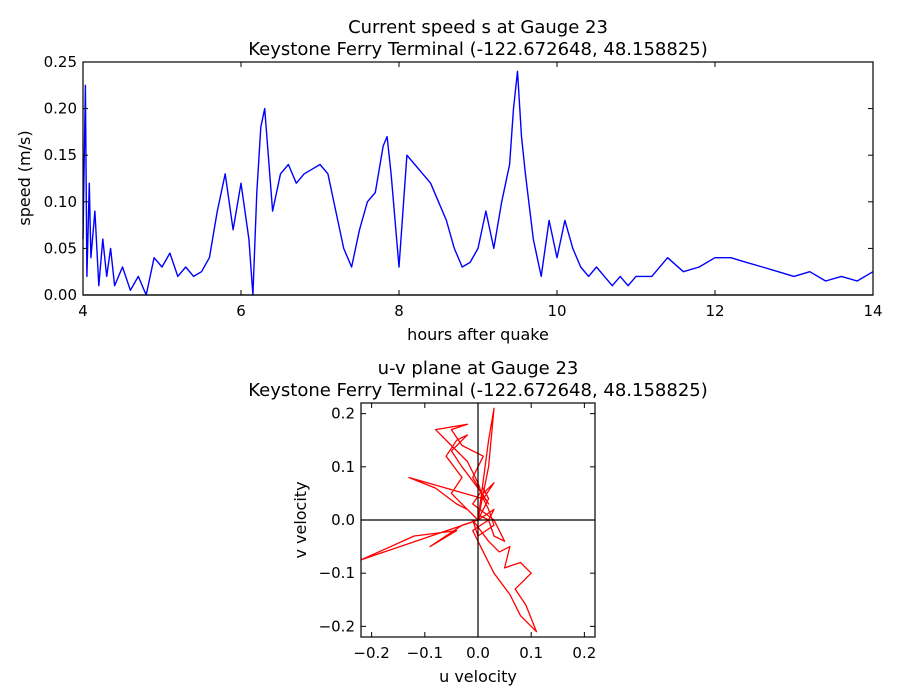 The width and height of the screenshot is (900, 700). Describe the element at coordinates (478, 27) in the screenshot. I see `speed-chart-title: Current speed s at Gauge 23` at that location.